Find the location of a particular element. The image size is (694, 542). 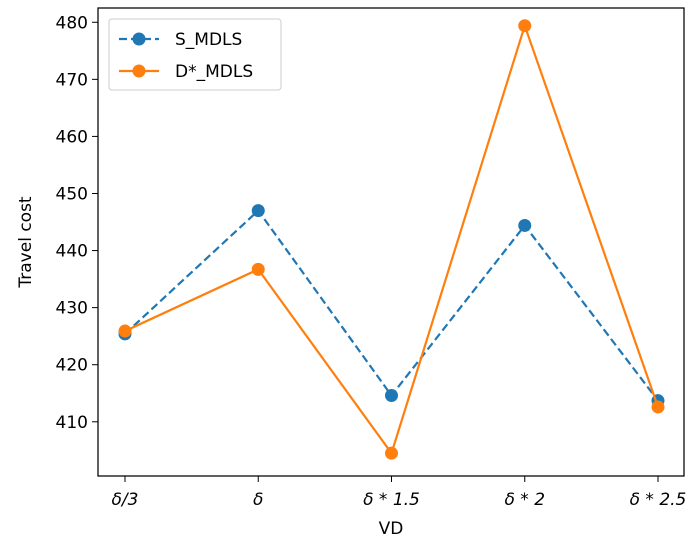

y-axis-ticks: 410 420 430 440 450 460 470 480 is located at coordinates (77, 223).